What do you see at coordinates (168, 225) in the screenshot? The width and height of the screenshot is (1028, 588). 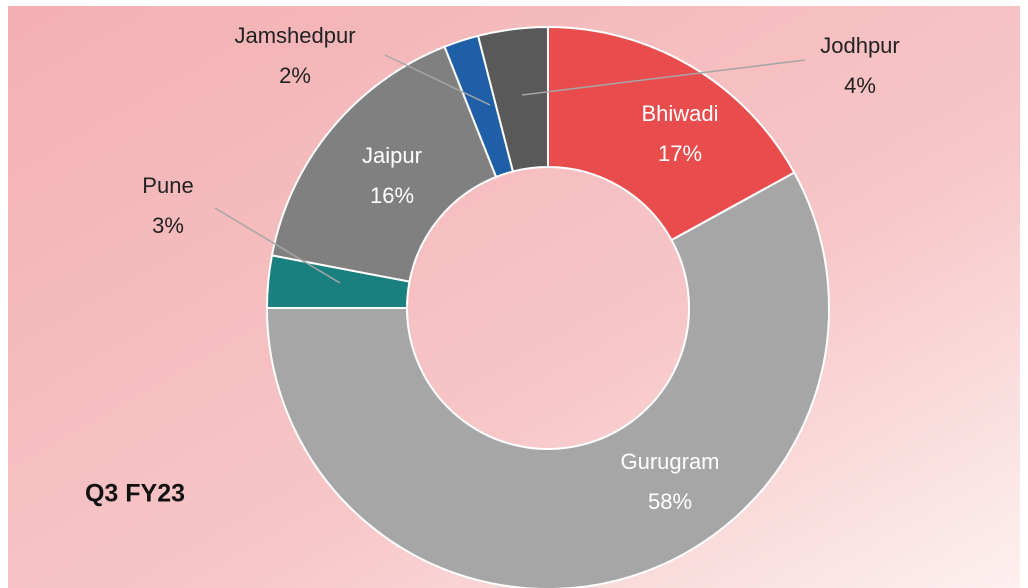 I see `value-label: 3%` at bounding box center [168, 225].